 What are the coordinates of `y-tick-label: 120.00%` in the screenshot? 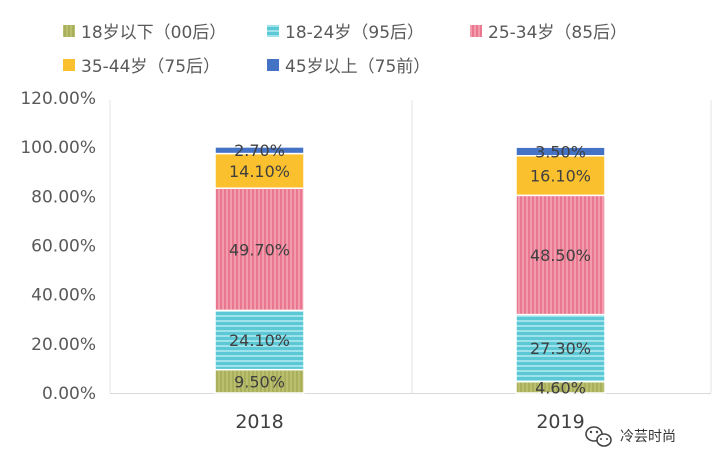 It's located at (58, 99).